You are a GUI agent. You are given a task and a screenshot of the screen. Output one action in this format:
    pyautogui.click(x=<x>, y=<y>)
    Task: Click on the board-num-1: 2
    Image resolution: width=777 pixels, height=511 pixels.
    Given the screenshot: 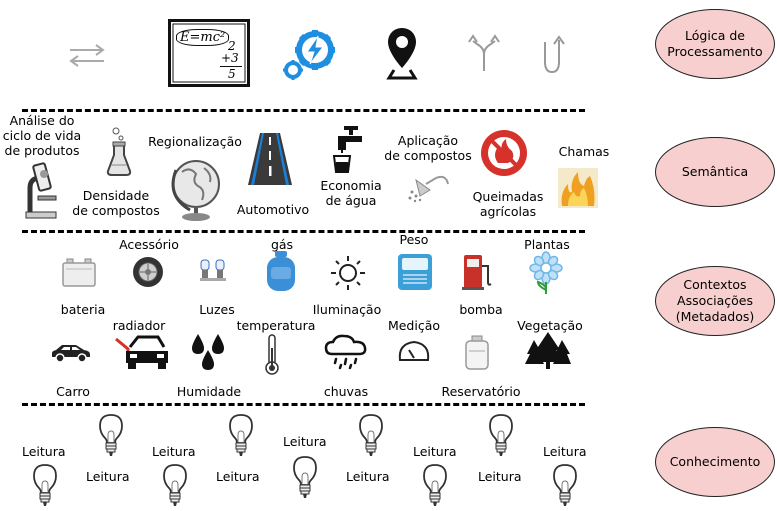 What is the action you would take?
    pyautogui.click(x=232, y=46)
    